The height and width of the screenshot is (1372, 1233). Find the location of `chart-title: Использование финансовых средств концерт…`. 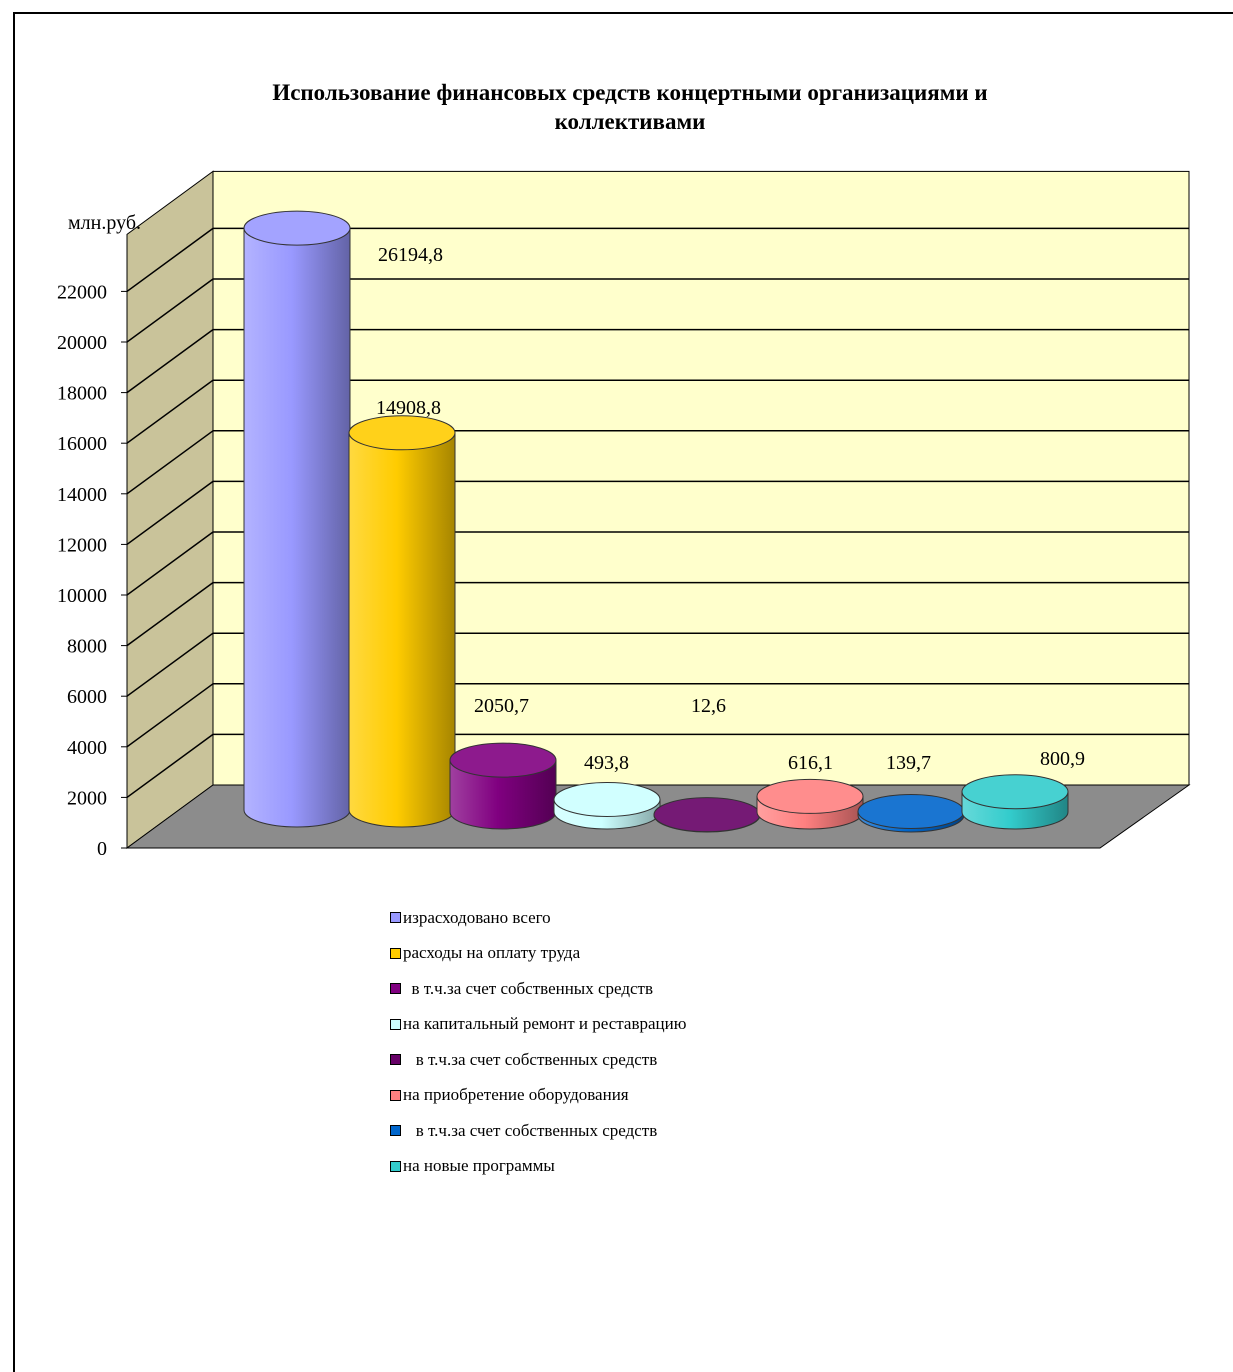

chart-title: Использование финансовых средств концерт… is located at coordinates (629, 107).